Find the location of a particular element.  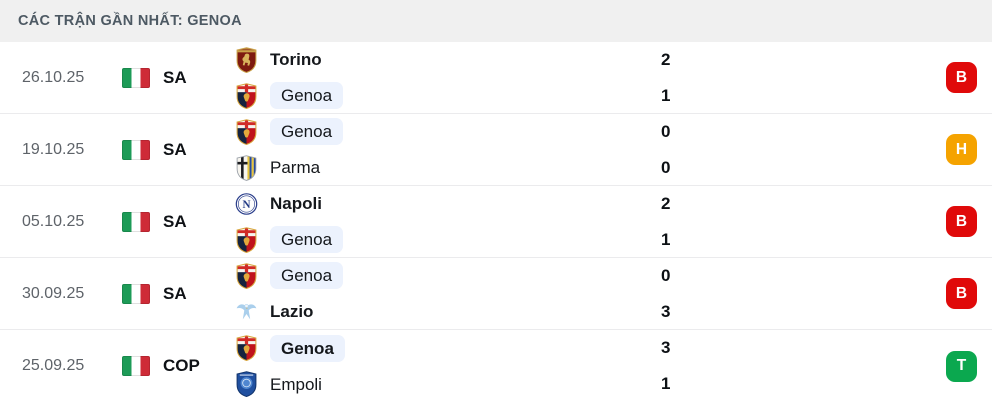

teams-block: Genoa 0 Parma 0 is located at coordinates (590, 150).